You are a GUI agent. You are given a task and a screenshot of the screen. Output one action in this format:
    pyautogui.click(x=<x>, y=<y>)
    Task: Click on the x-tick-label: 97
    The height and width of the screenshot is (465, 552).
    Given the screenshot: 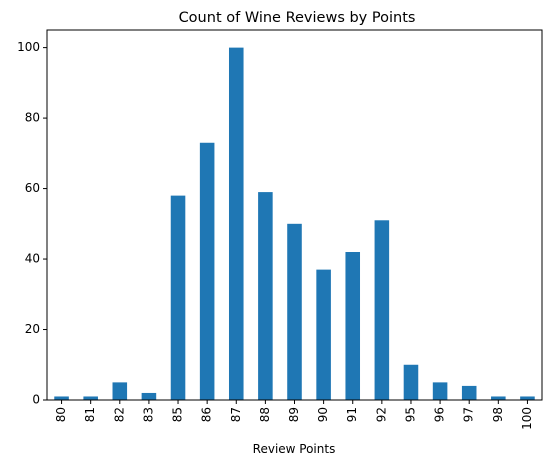 What is the action you would take?
    pyautogui.click(x=469, y=414)
    